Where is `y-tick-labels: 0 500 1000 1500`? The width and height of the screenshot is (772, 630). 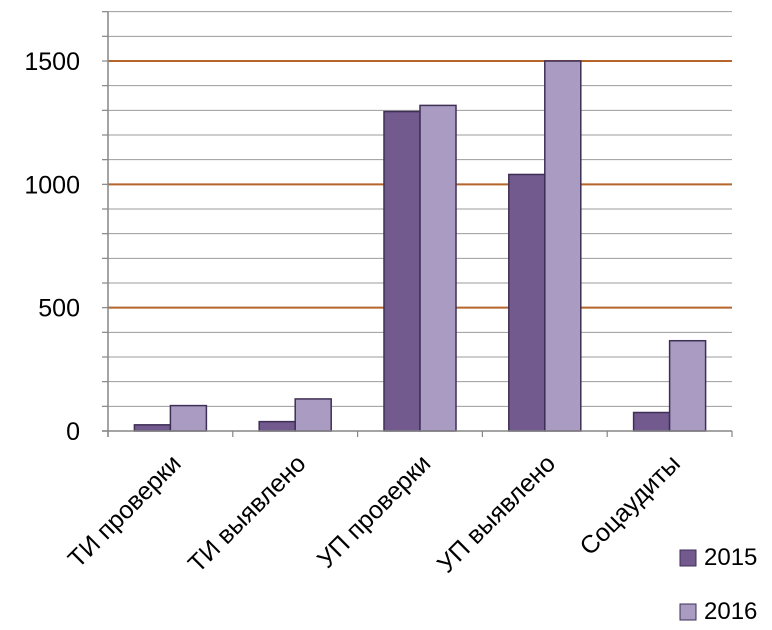
y-tick-labels: 0 500 1000 1500 is located at coordinates (52, 247).